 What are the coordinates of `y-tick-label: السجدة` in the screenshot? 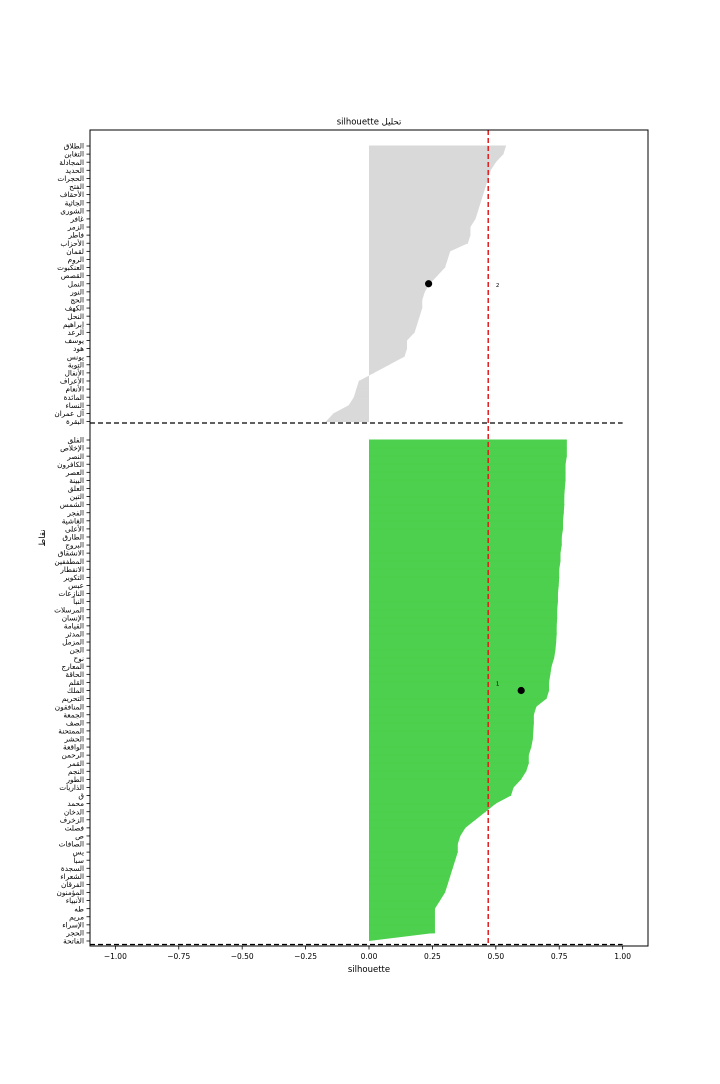 It's located at (72, 868).